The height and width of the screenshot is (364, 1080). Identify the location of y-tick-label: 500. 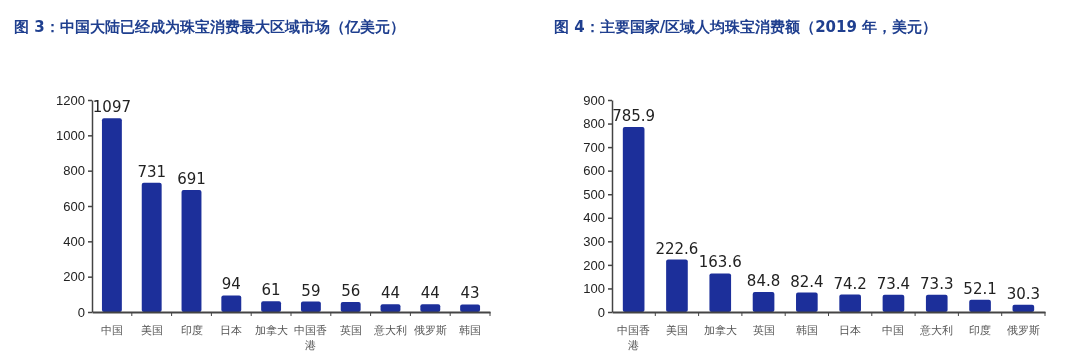
(594, 194).